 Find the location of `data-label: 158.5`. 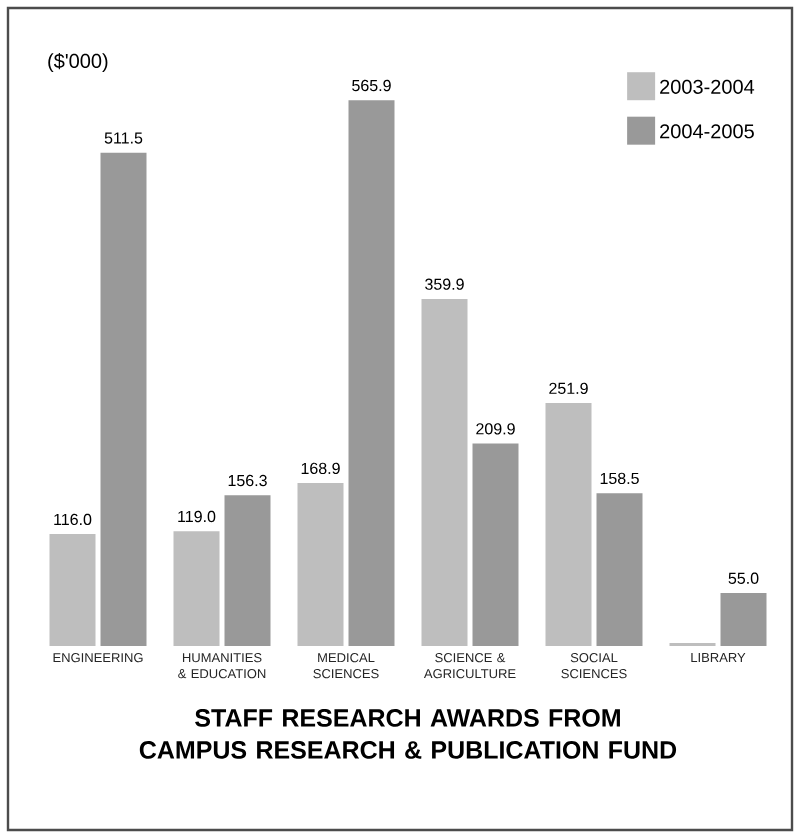

data-label: 158.5 is located at coordinates (619, 478).